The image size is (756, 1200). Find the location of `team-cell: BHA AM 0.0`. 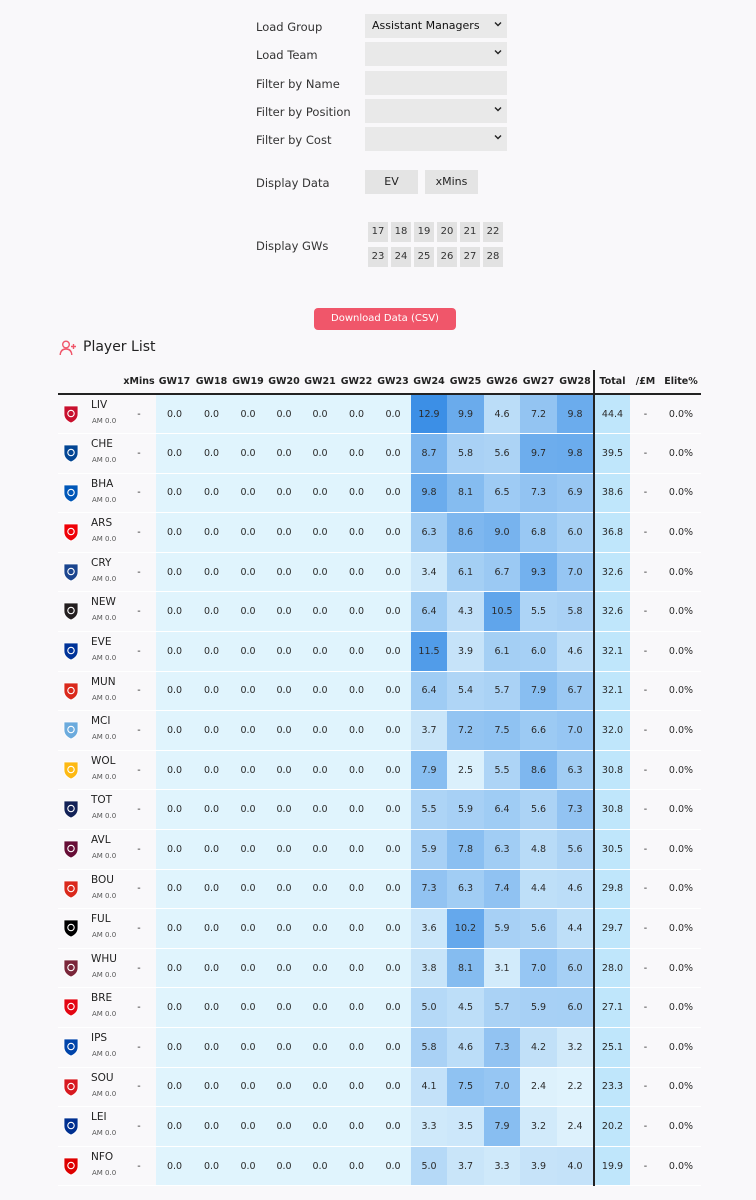

team-cell: BHA AM 0.0 is located at coordinates (90, 493).